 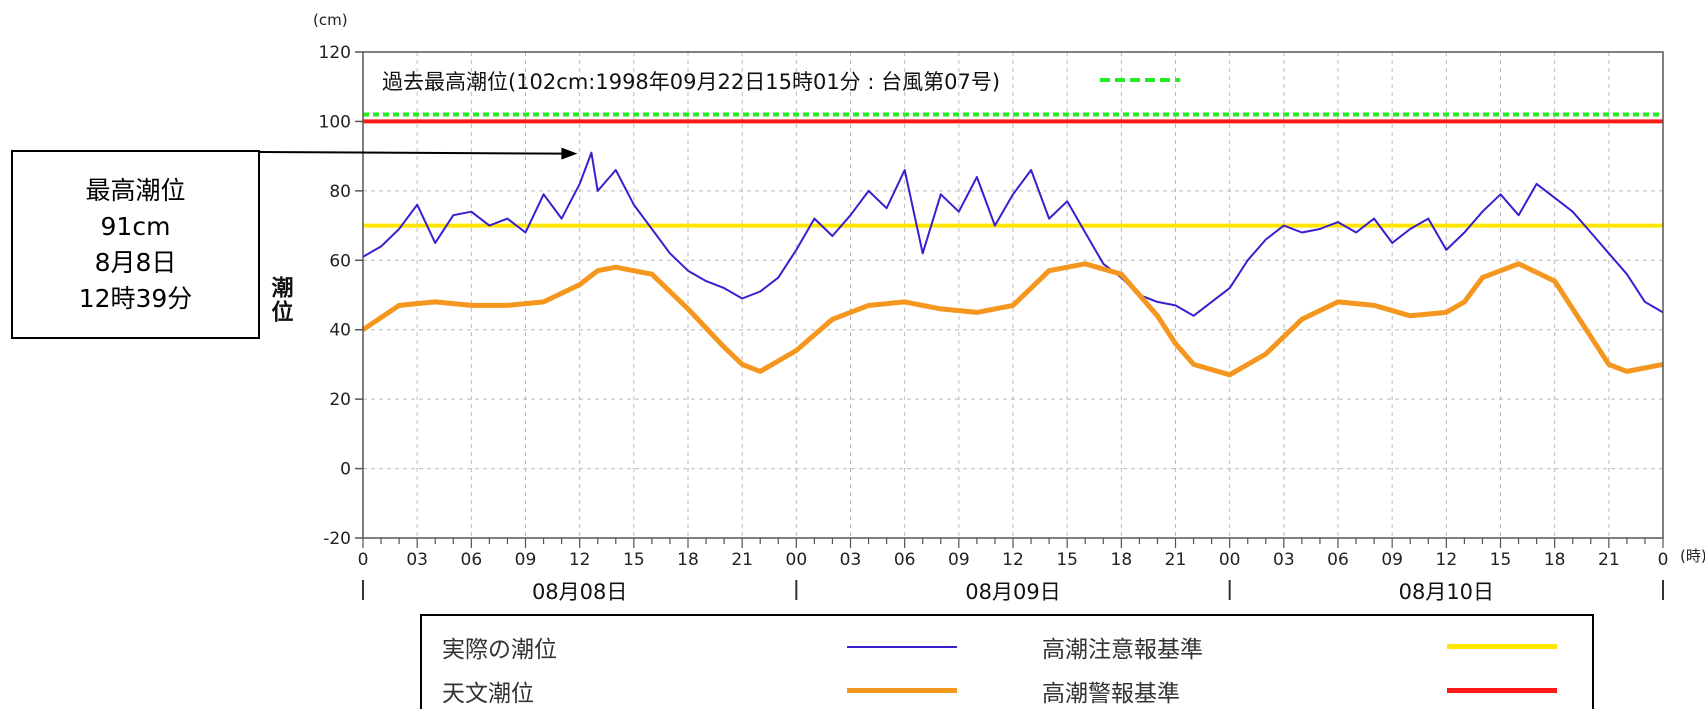 I want to click on callout-date: 8月8日, so click(x=135, y=262).